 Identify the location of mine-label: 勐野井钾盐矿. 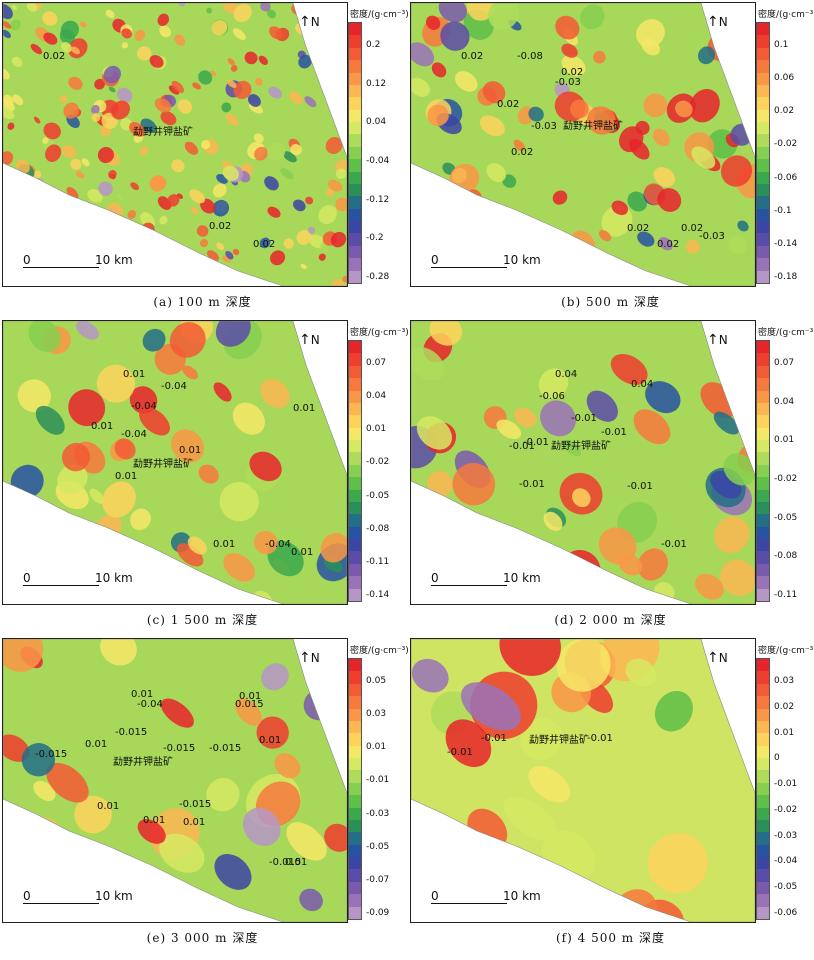
(143, 762).